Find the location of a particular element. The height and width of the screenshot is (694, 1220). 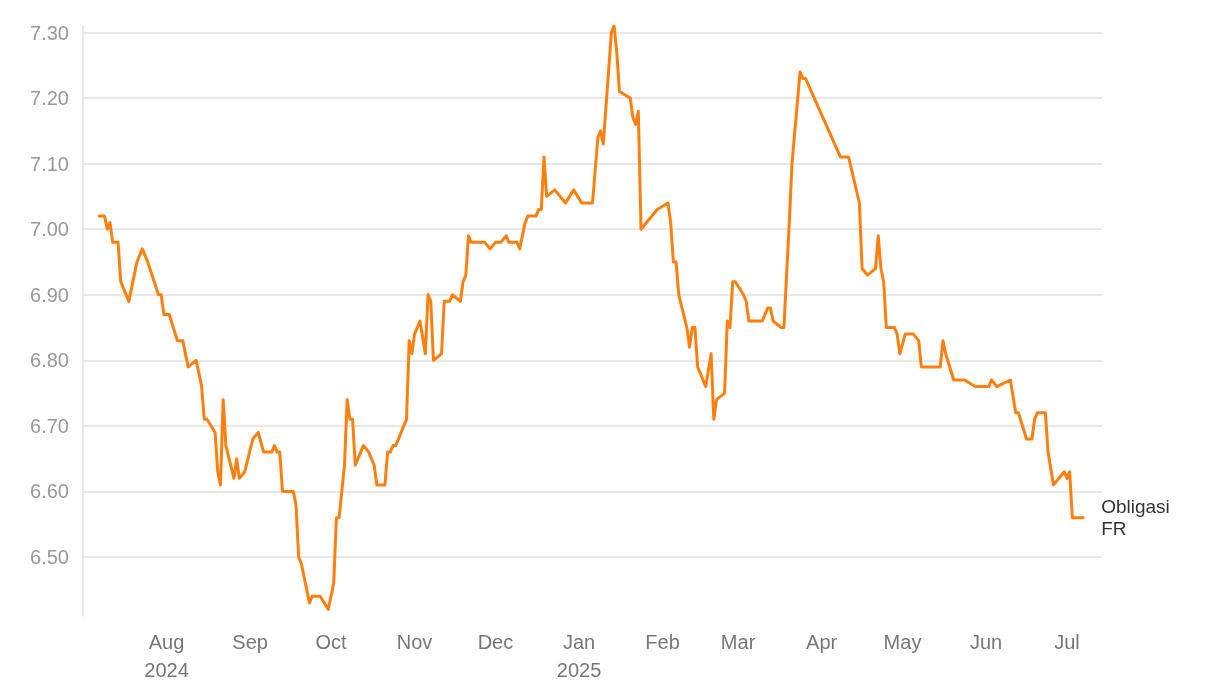

x-tick-label: Jul is located at coordinates (1067, 642).